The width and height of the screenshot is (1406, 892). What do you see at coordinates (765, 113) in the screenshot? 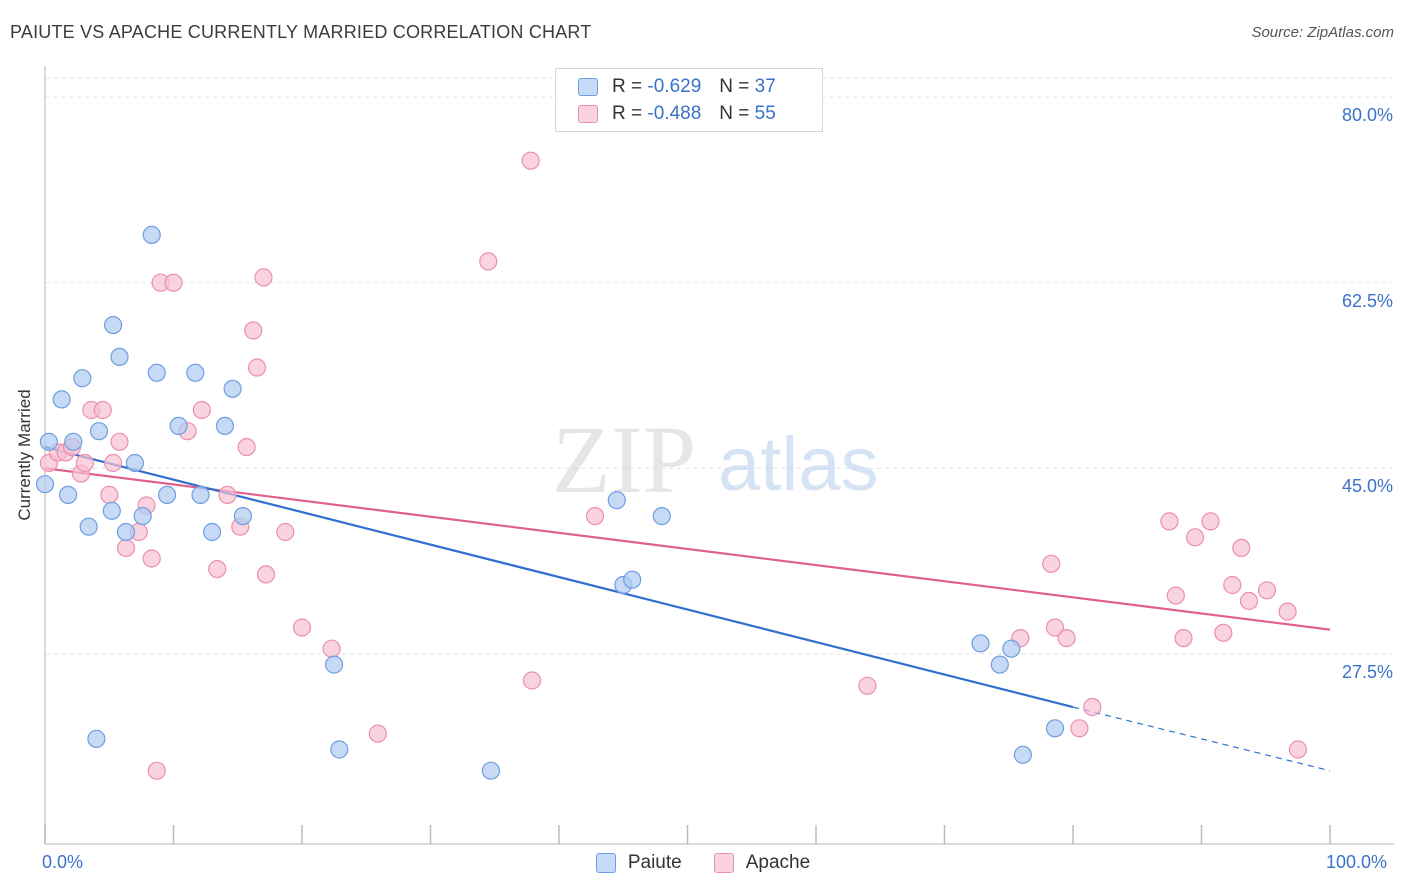
I see `apache-n-value: 55` at bounding box center [765, 113].